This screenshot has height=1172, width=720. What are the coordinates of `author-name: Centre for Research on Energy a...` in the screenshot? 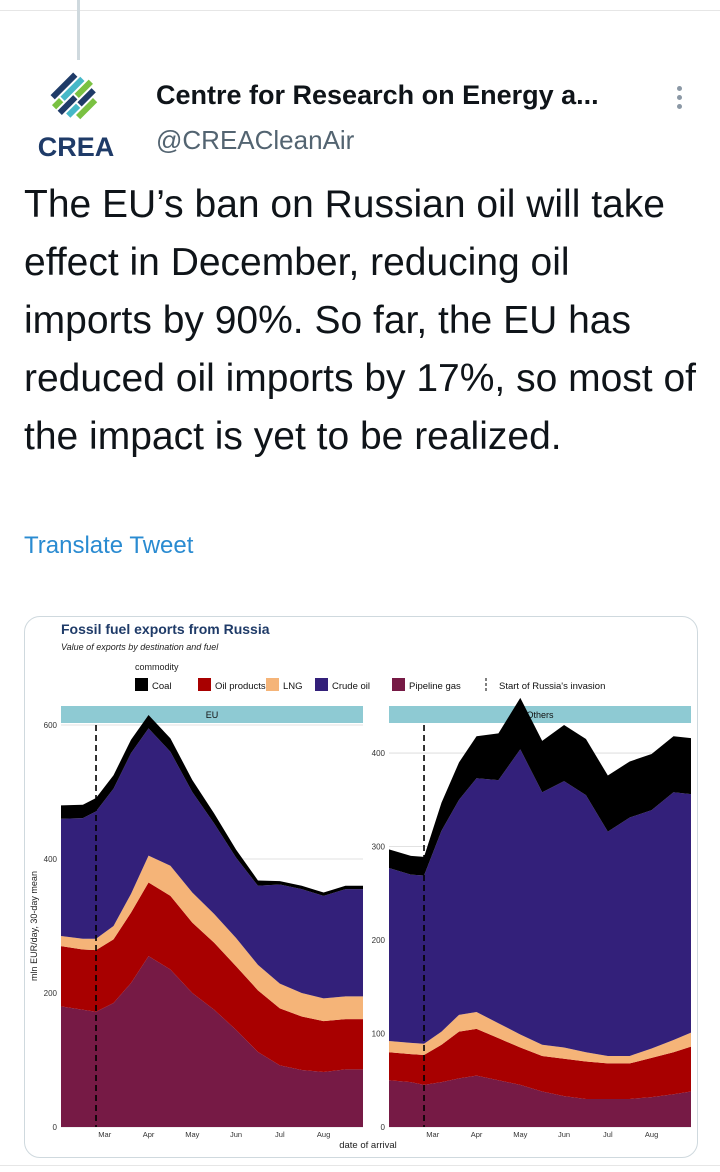 It's located at (377, 95).